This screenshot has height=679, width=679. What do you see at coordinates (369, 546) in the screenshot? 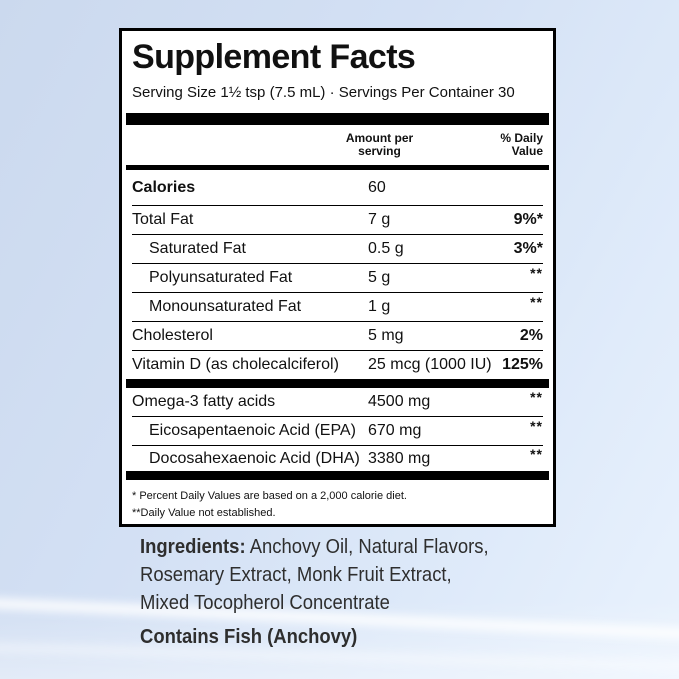
I see `ingredients-line-1-rest: Anchovy Oil, Natural Flavors,` at bounding box center [369, 546].